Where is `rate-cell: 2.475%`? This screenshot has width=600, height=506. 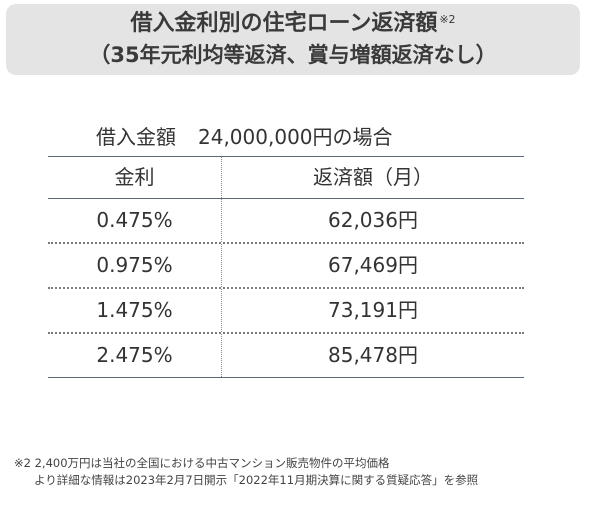 rate-cell: 2.475% is located at coordinates (135, 355).